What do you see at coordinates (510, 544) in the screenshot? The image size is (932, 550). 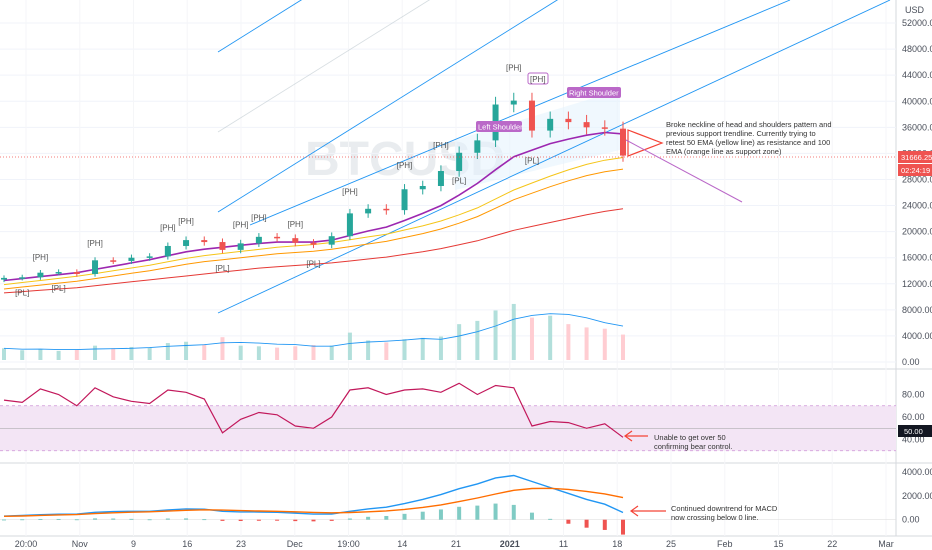 I see `time-axis-label: 2021` at bounding box center [510, 544].